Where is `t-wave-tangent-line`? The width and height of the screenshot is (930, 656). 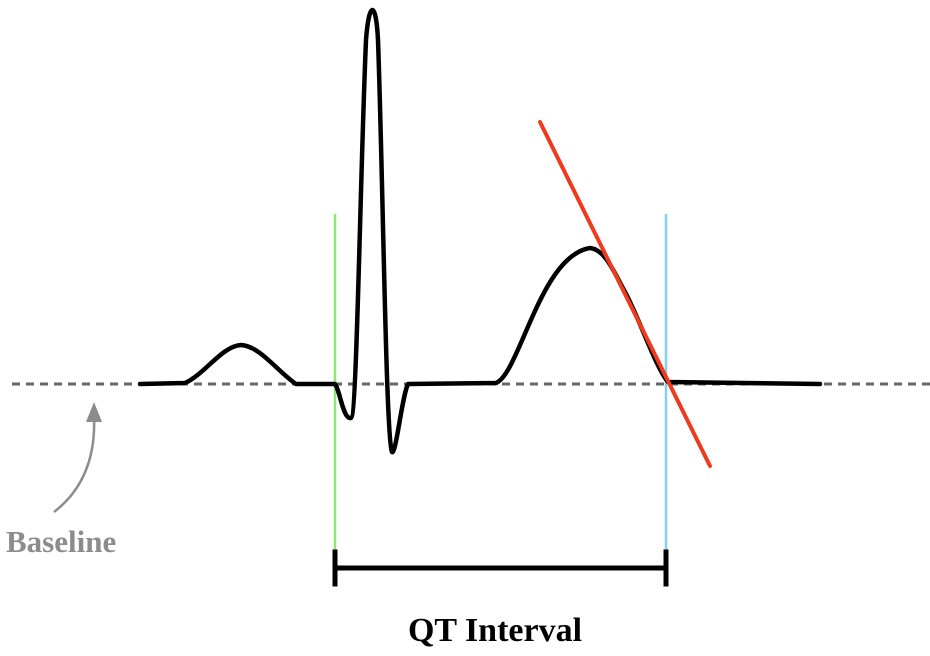
t-wave-tangent-line is located at coordinates (625, 294).